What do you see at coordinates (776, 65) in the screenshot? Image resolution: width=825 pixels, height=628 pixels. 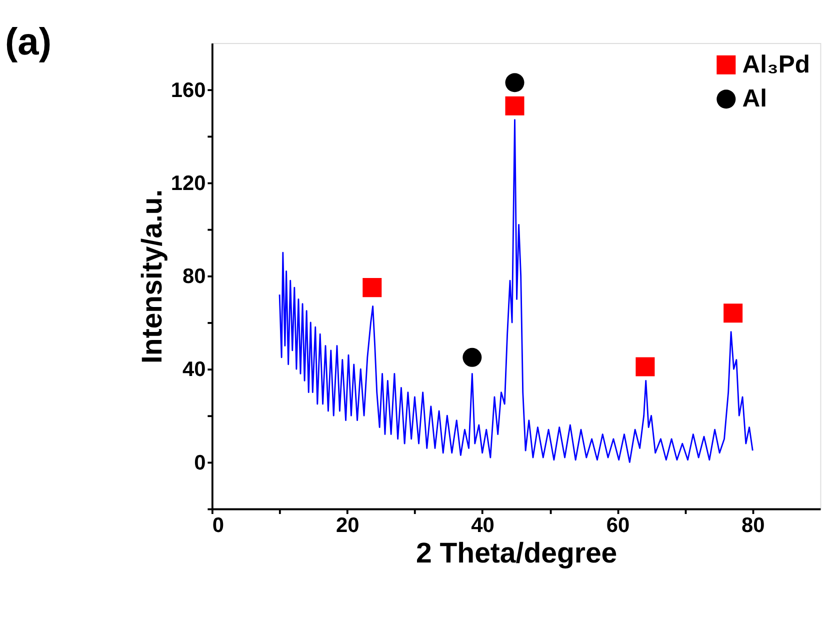 I see `legend-label: Al₃Pd` at bounding box center [776, 65].